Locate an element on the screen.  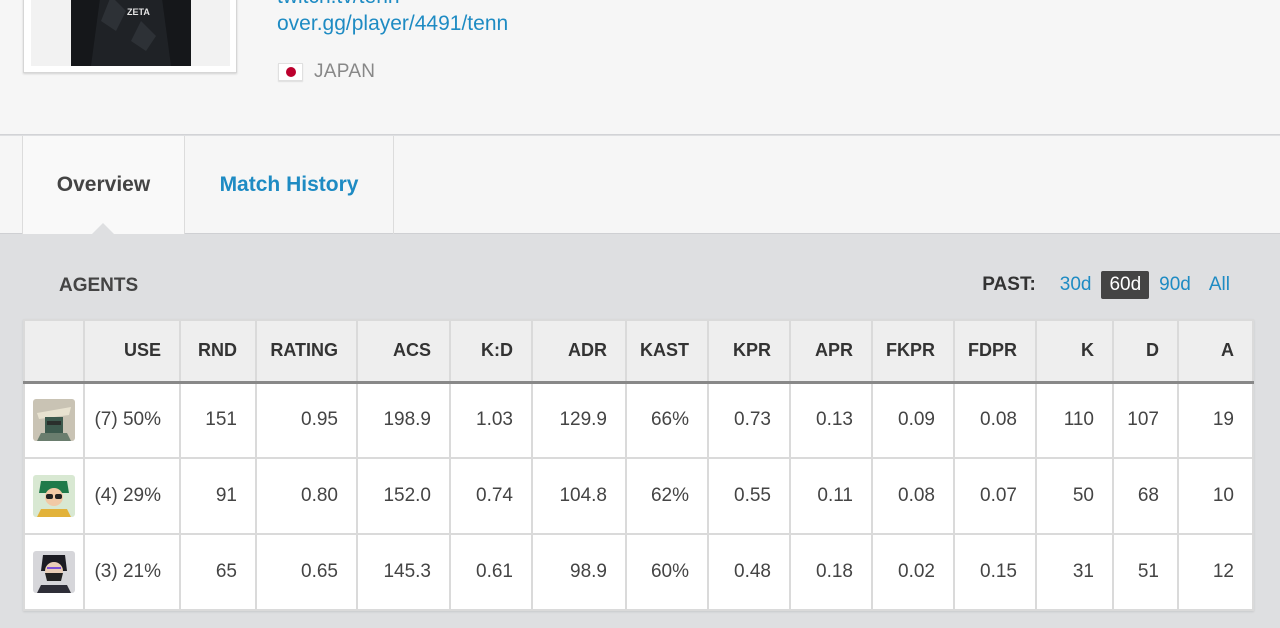
cell-rnd: 91 is located at coordinates (218, 496).